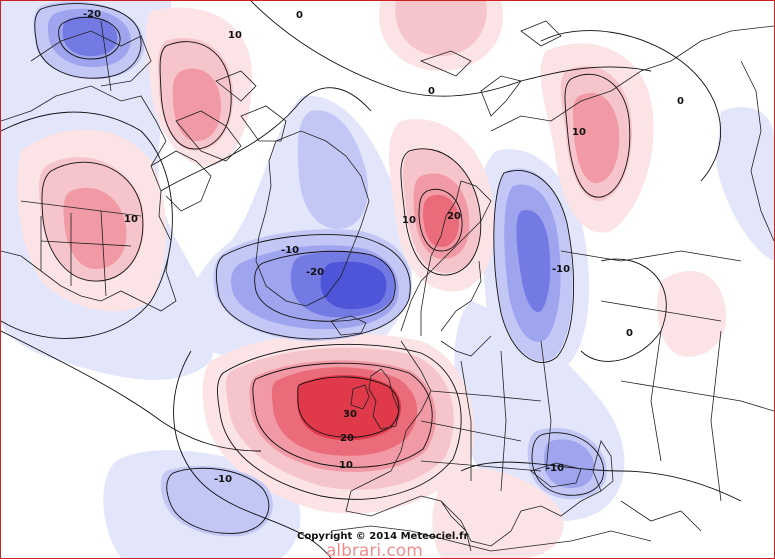  I want to click on contour-minus10-mideast, so click(567, 464).